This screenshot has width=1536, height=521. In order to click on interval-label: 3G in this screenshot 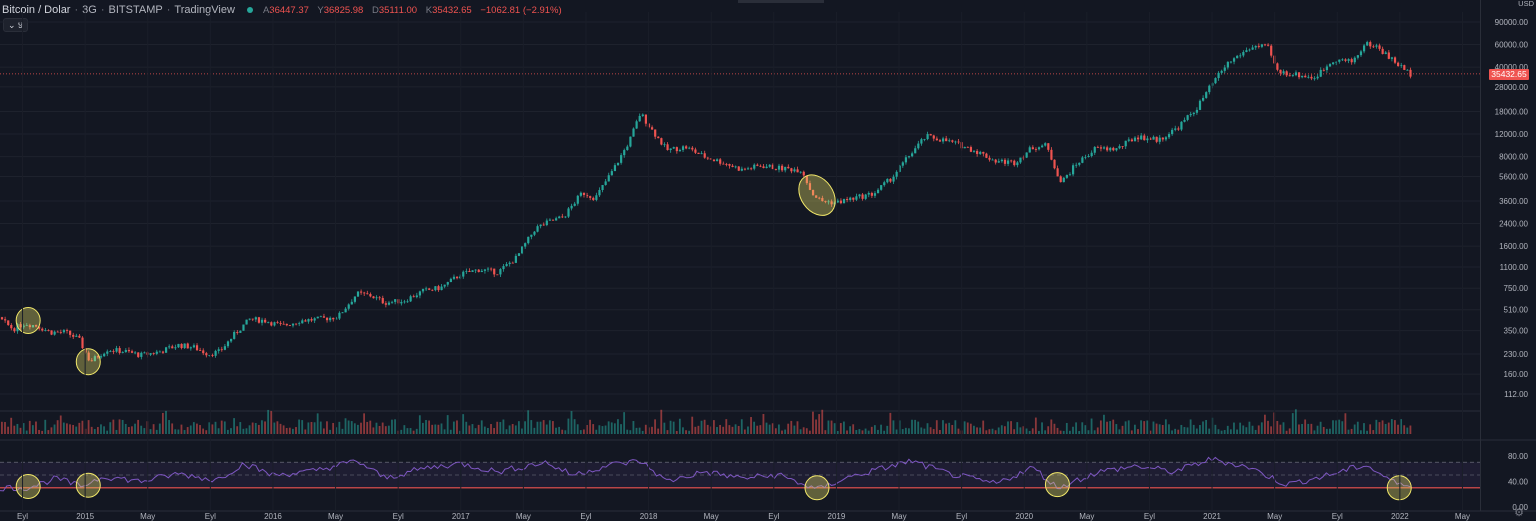, I will do `click(89, 10)`.